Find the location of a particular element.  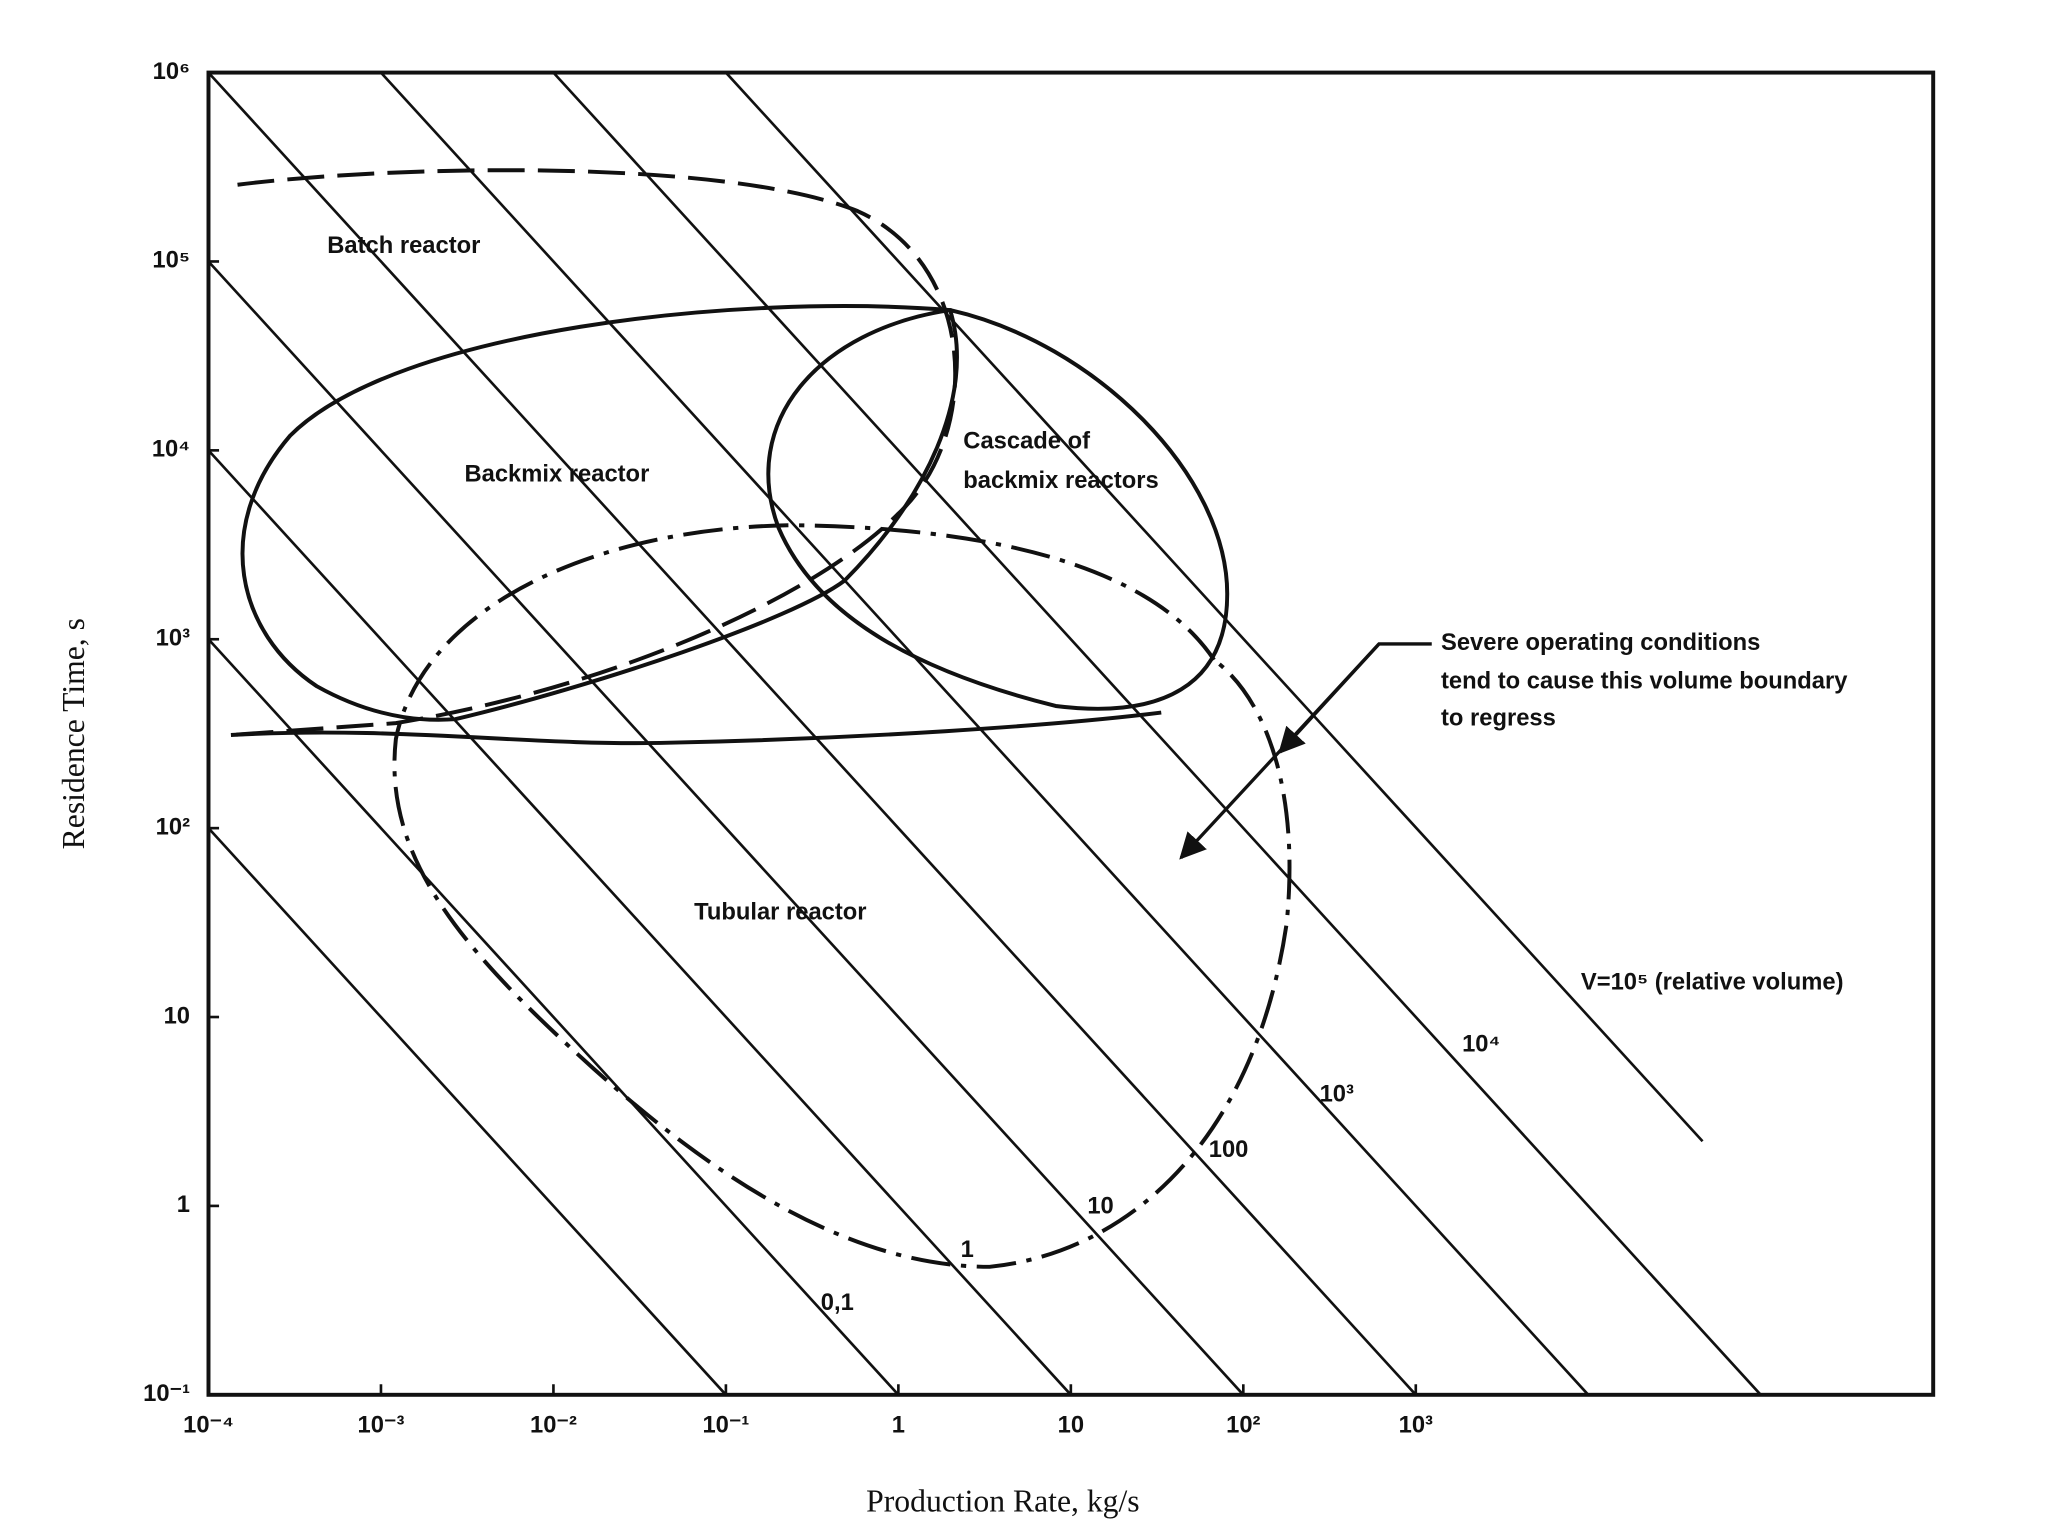

region-label: Cascade of is located at coordinates (1026, 440).